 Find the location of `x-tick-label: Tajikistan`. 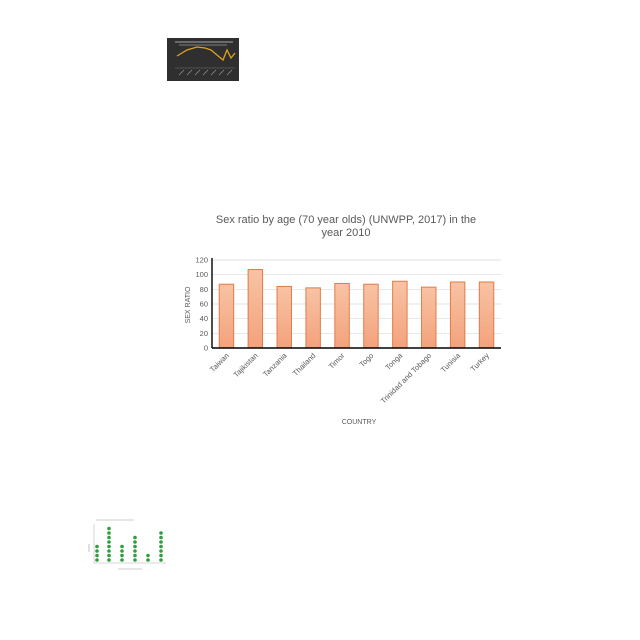

x-tick-label: Tajikistan is located at coordinates (246, 365).